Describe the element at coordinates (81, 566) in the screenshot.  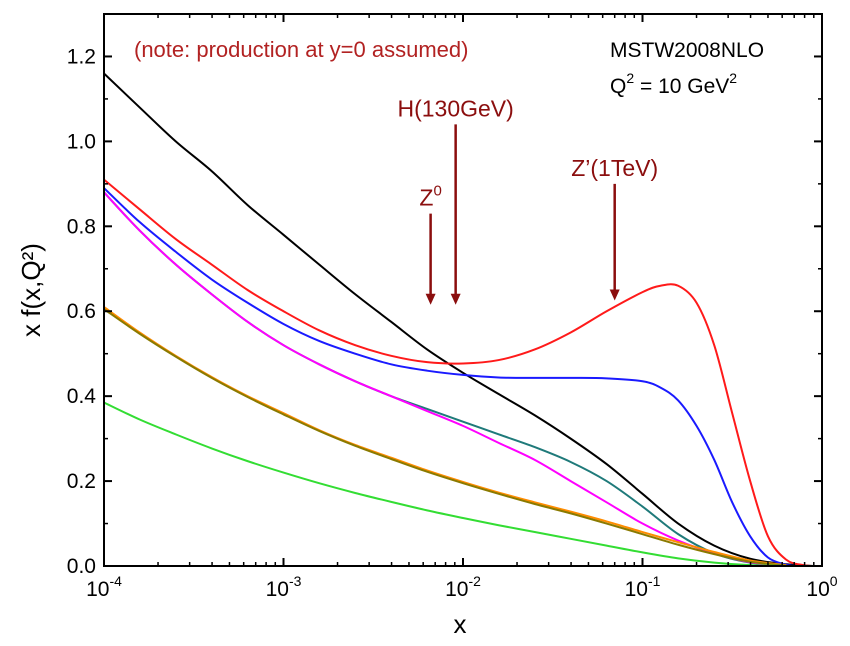
I see `y-tick-label: 0.0` at that location.